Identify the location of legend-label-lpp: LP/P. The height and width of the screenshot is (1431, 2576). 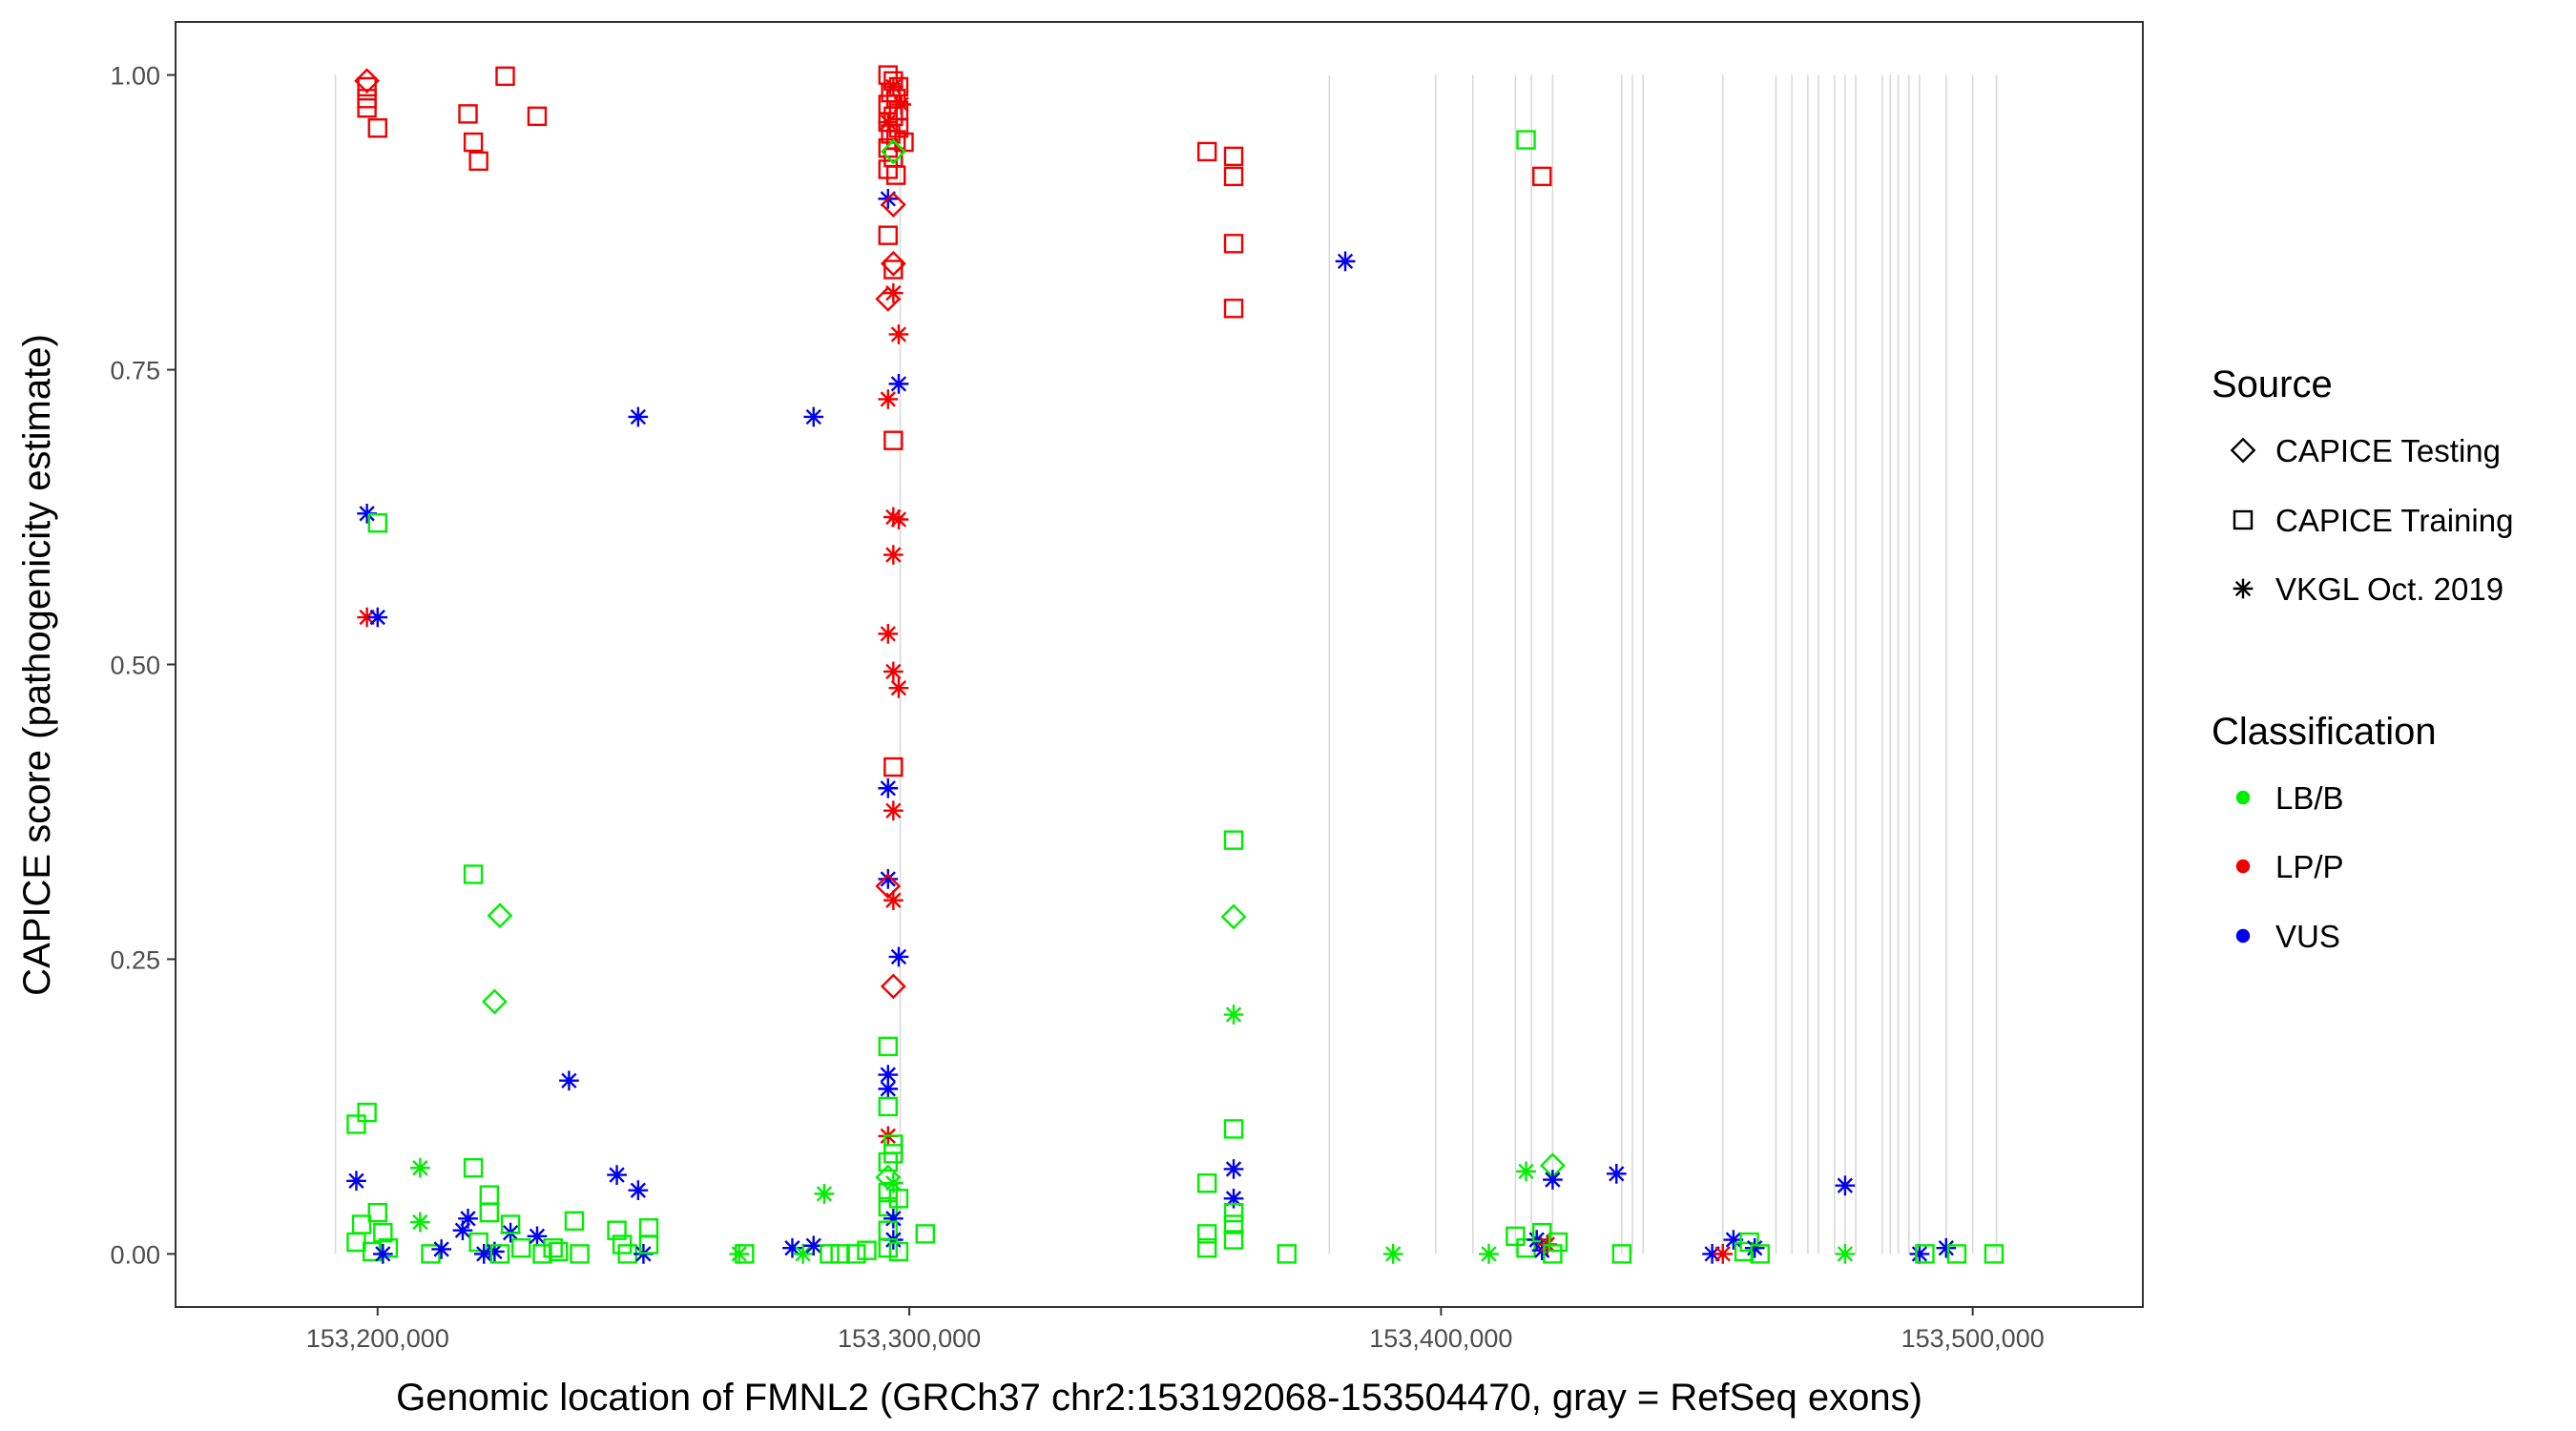
(2309, 866).